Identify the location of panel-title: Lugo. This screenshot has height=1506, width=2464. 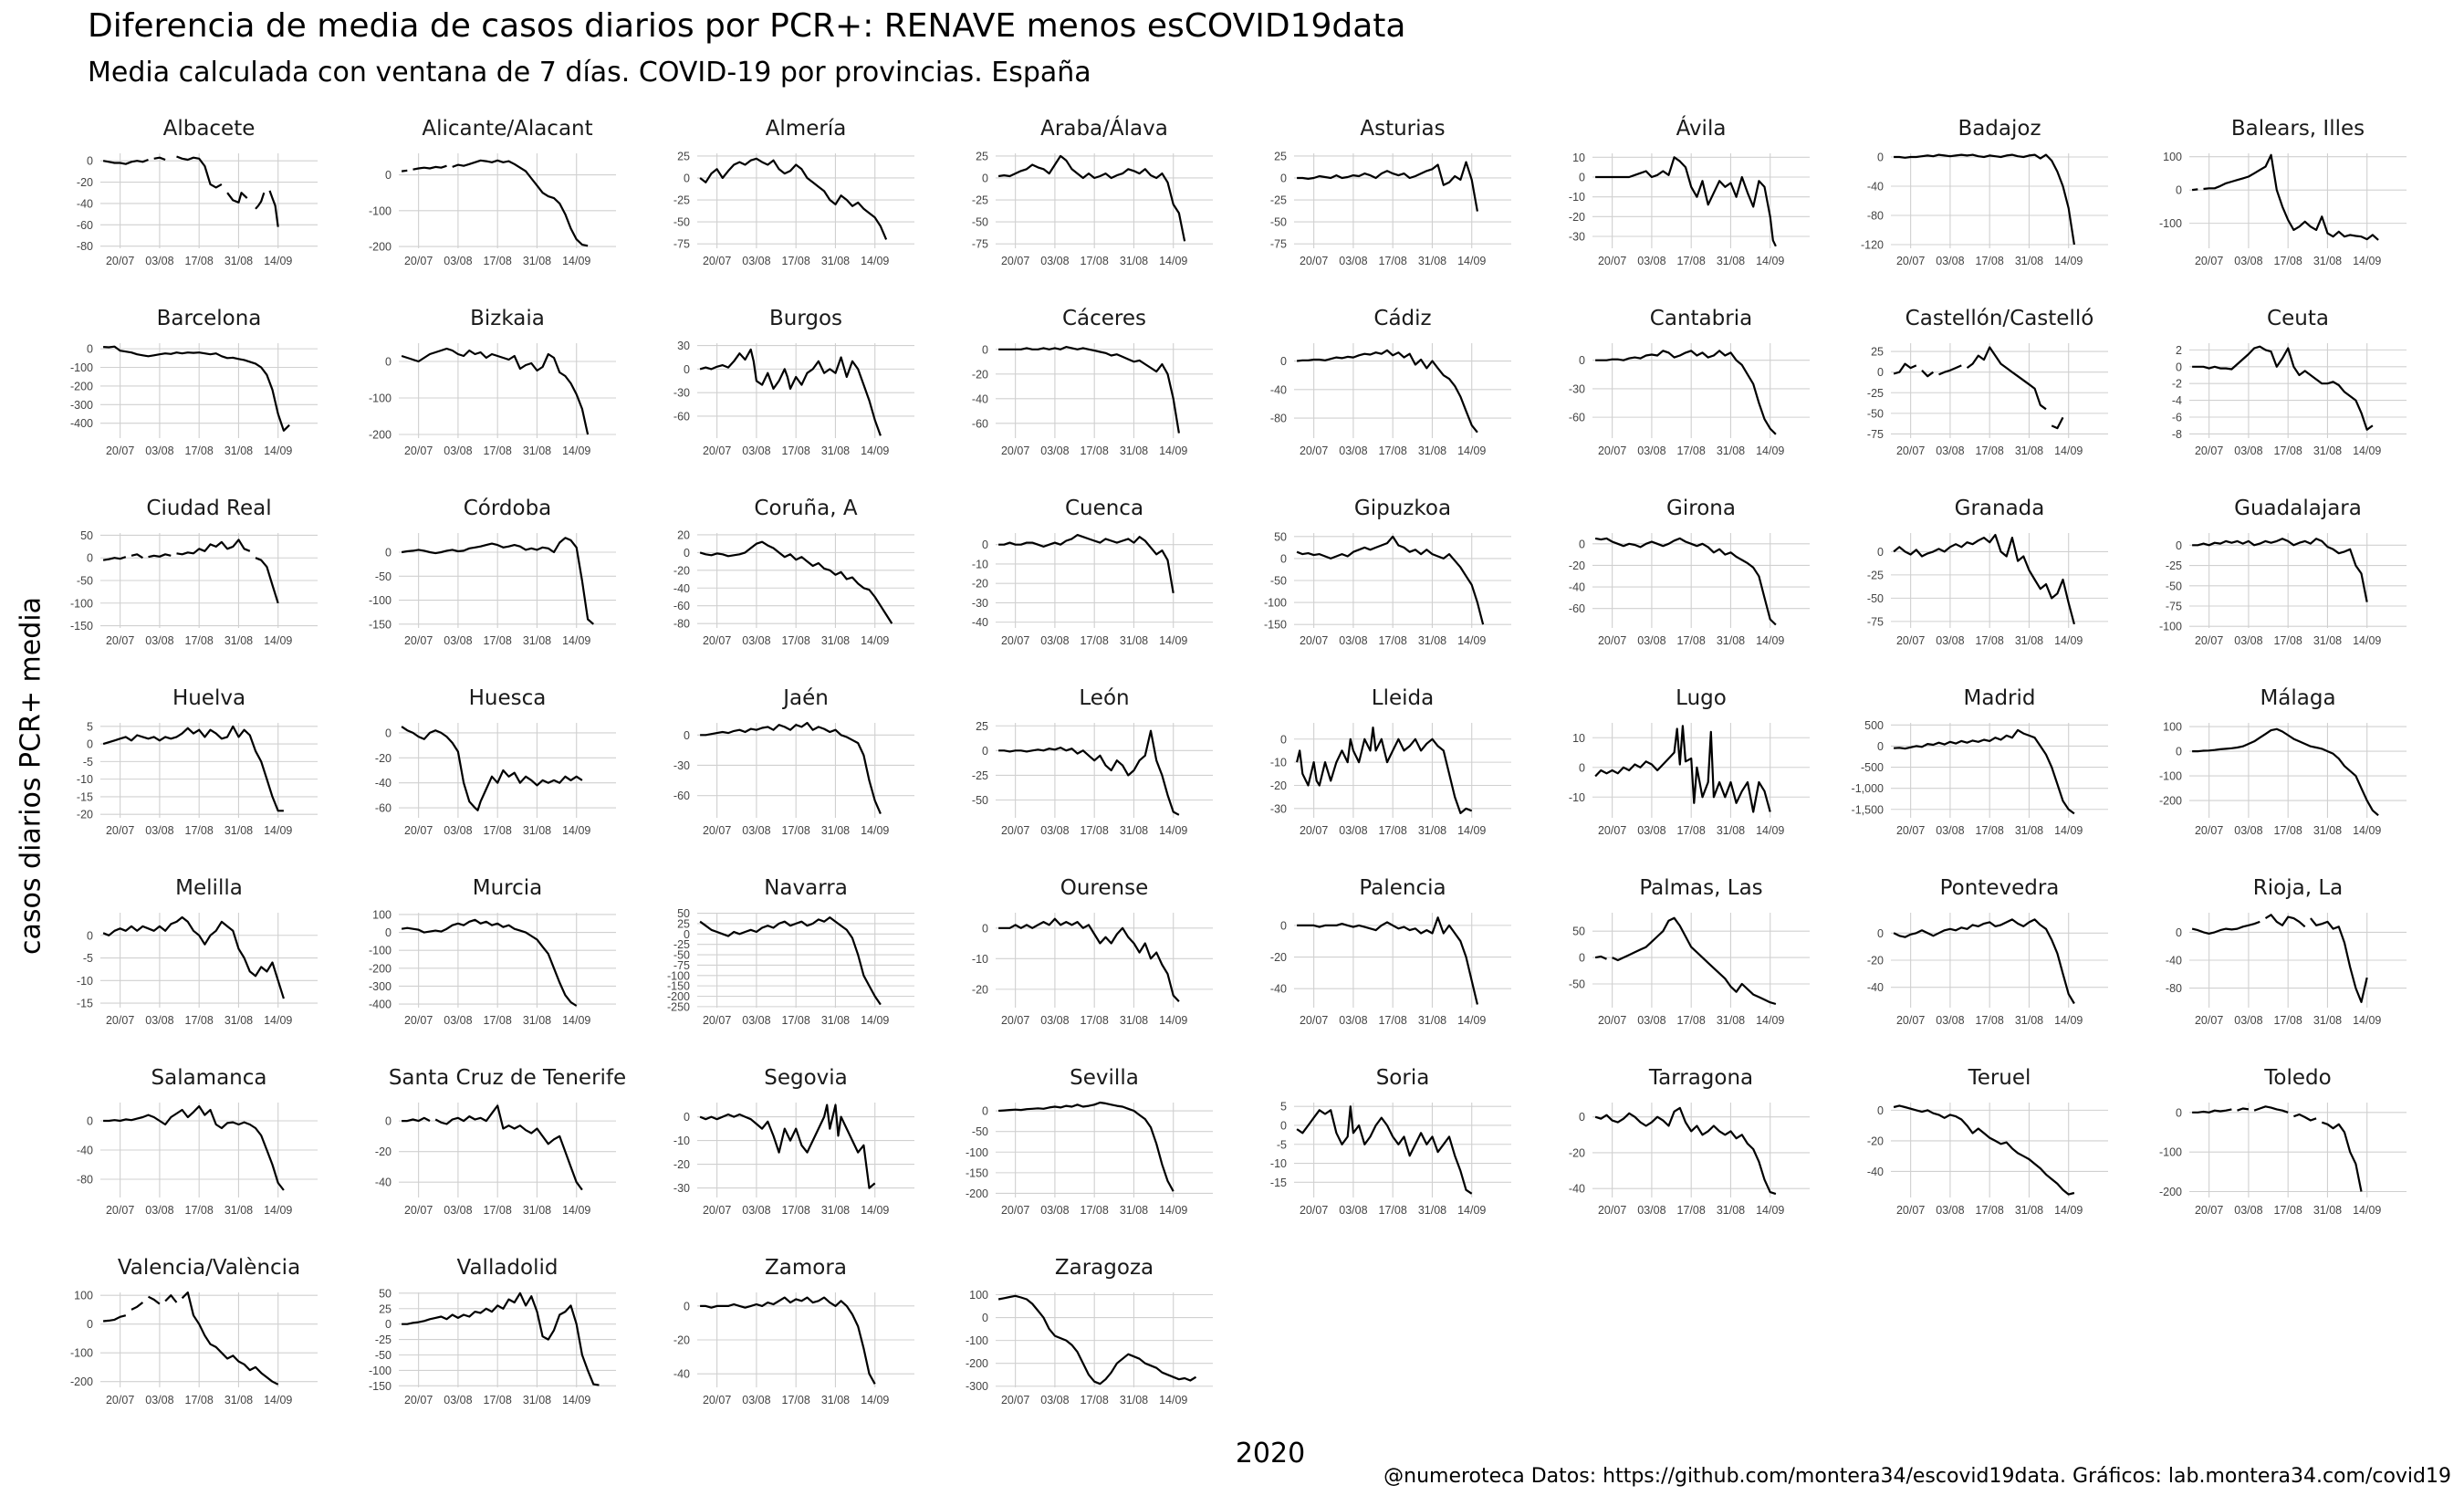
(1701, 698).